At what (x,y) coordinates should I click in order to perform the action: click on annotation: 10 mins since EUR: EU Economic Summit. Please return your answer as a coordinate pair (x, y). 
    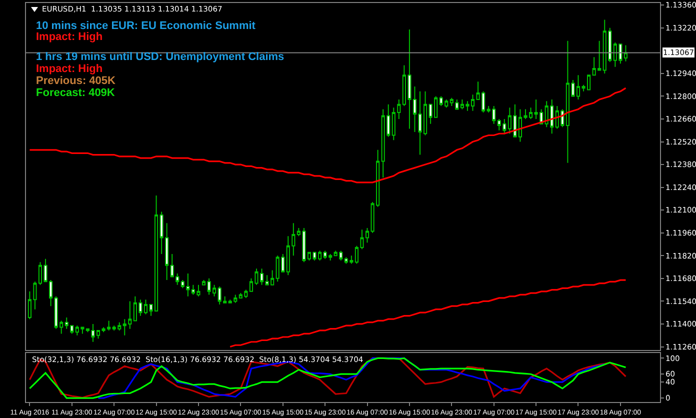
    Looking at the image, I should click on (146, 26).